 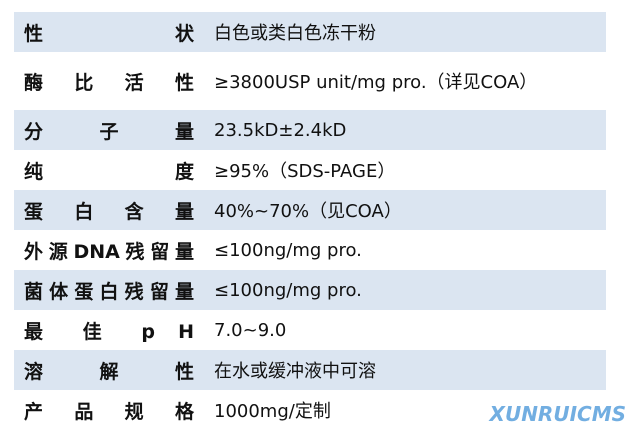 I want to click on table-row: 纯 度 ≥95%（SDS-PAGE）, so click(x=310, y=170).